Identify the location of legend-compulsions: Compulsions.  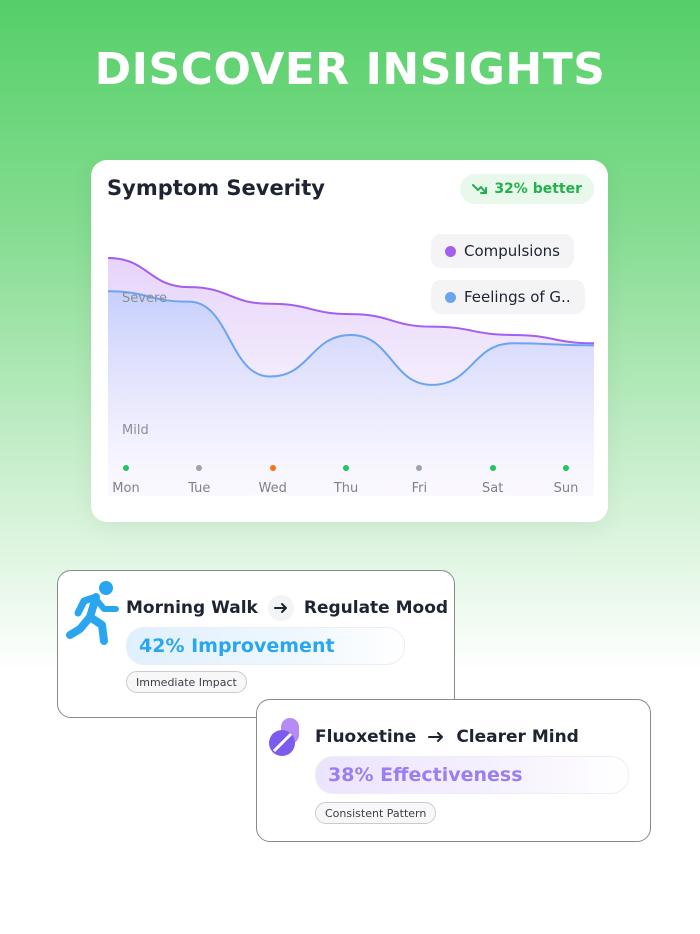
(502, 251).